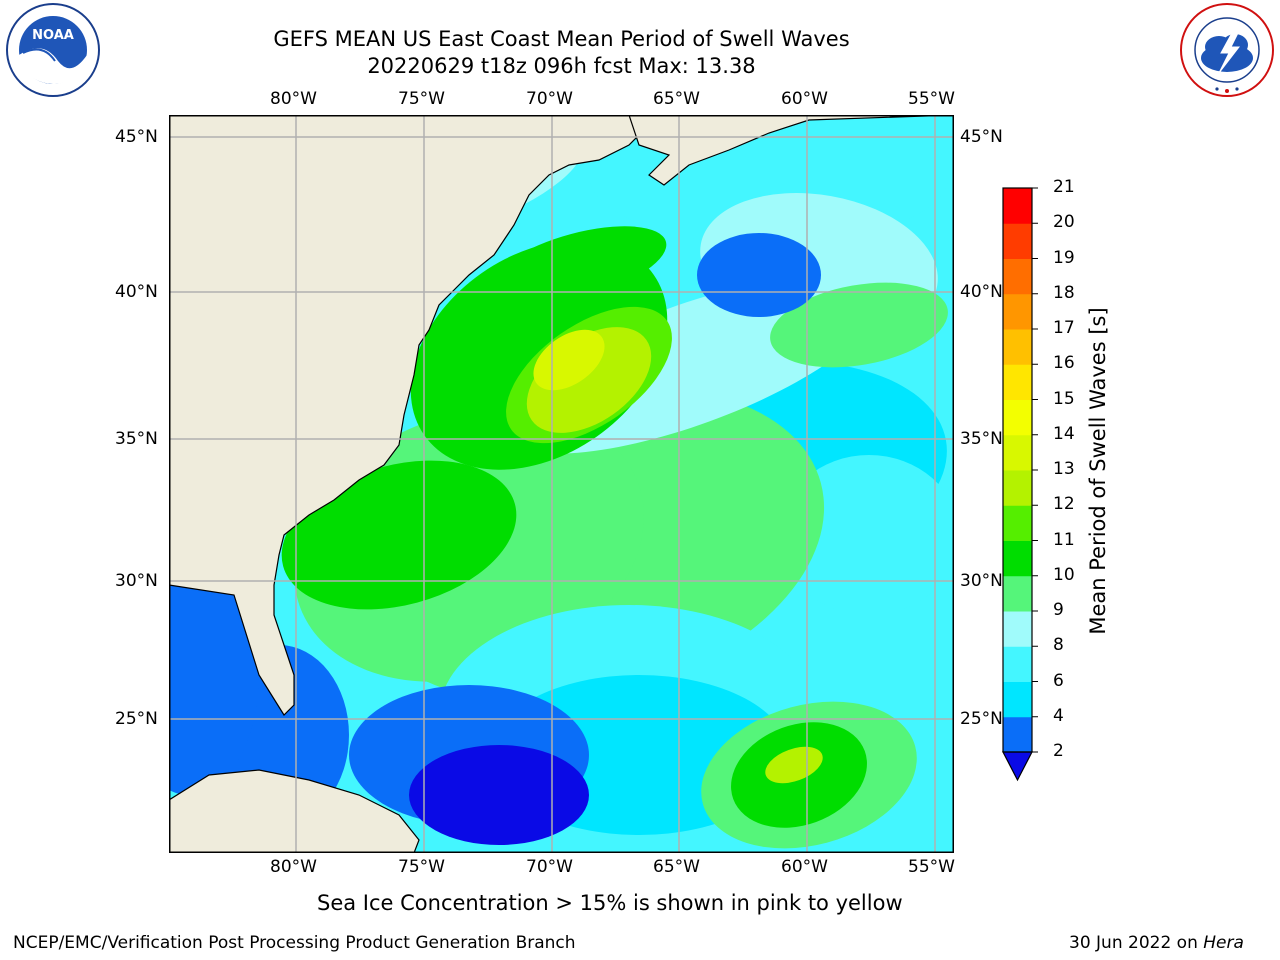  Describe the element at coordinates (53, 50) in the screenshot. I see `noaa-logo: NOAA` at that location.